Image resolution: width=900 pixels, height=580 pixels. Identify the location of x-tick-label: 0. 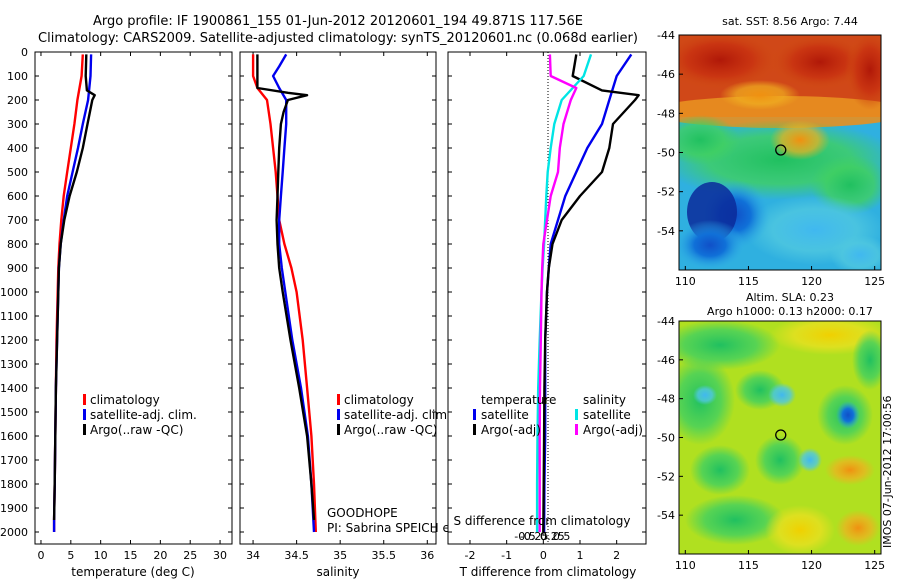
(40, 555).